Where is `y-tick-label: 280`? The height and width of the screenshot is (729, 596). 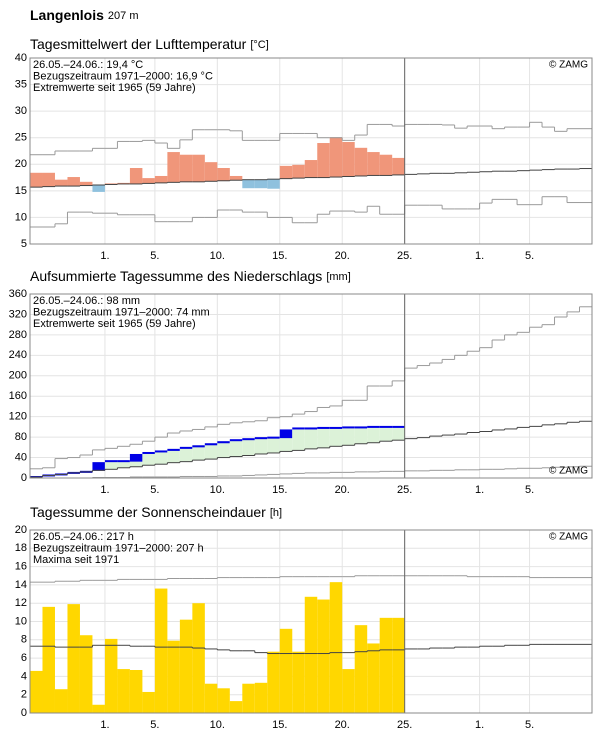 y-tick-label: 280 is located at coordinates (18, 335).